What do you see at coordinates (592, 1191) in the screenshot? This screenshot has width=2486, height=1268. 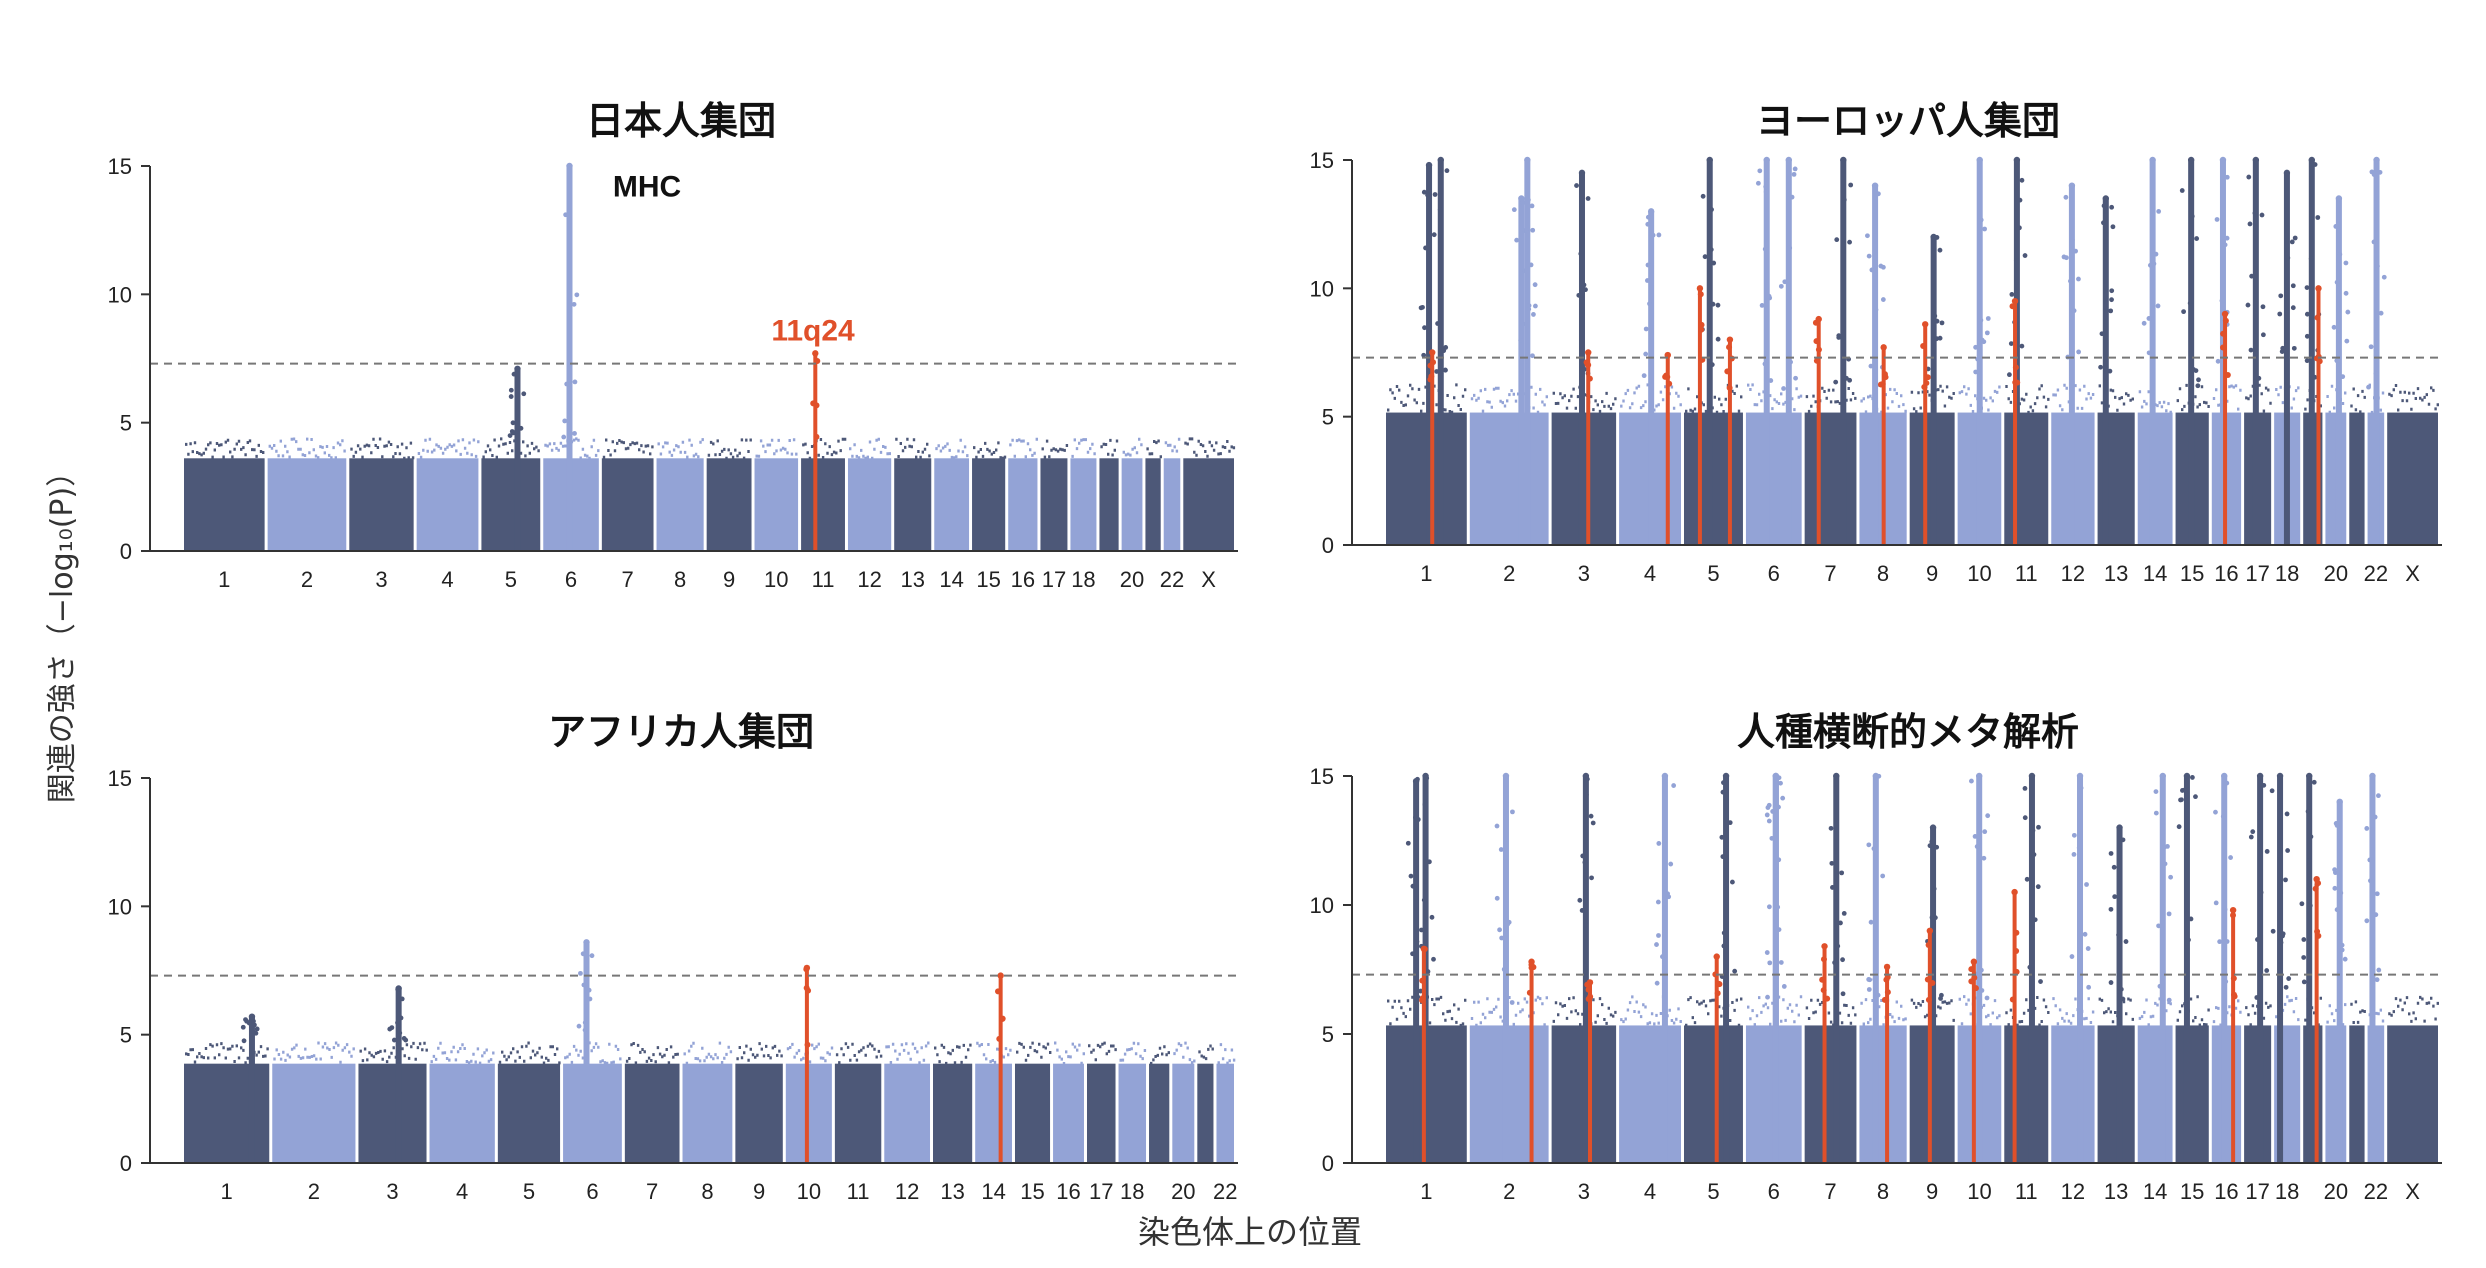 I see `x-tick-label: 6` at bounding box center [592, 1191].